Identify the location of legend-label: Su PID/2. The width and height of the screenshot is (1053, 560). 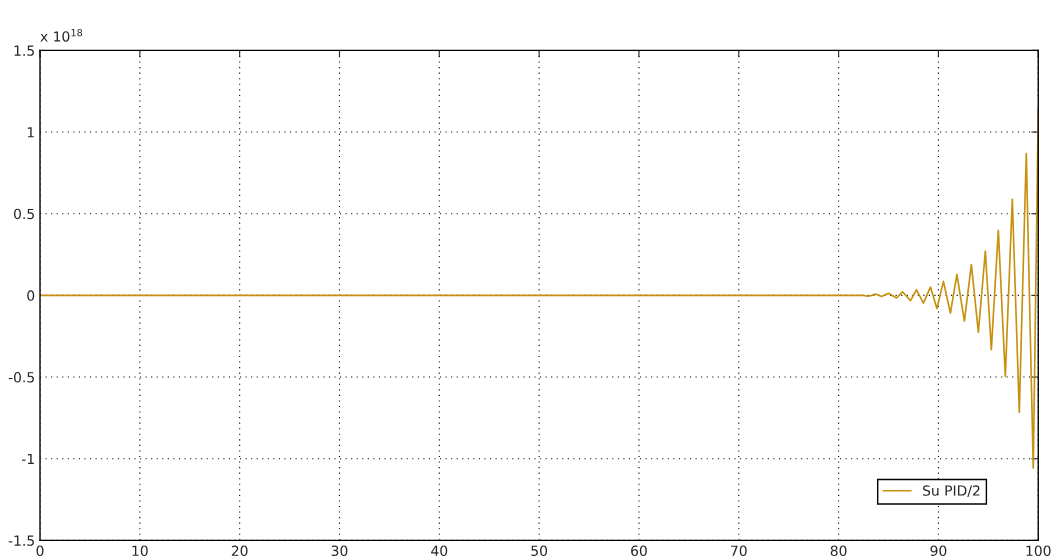
(951, 491).